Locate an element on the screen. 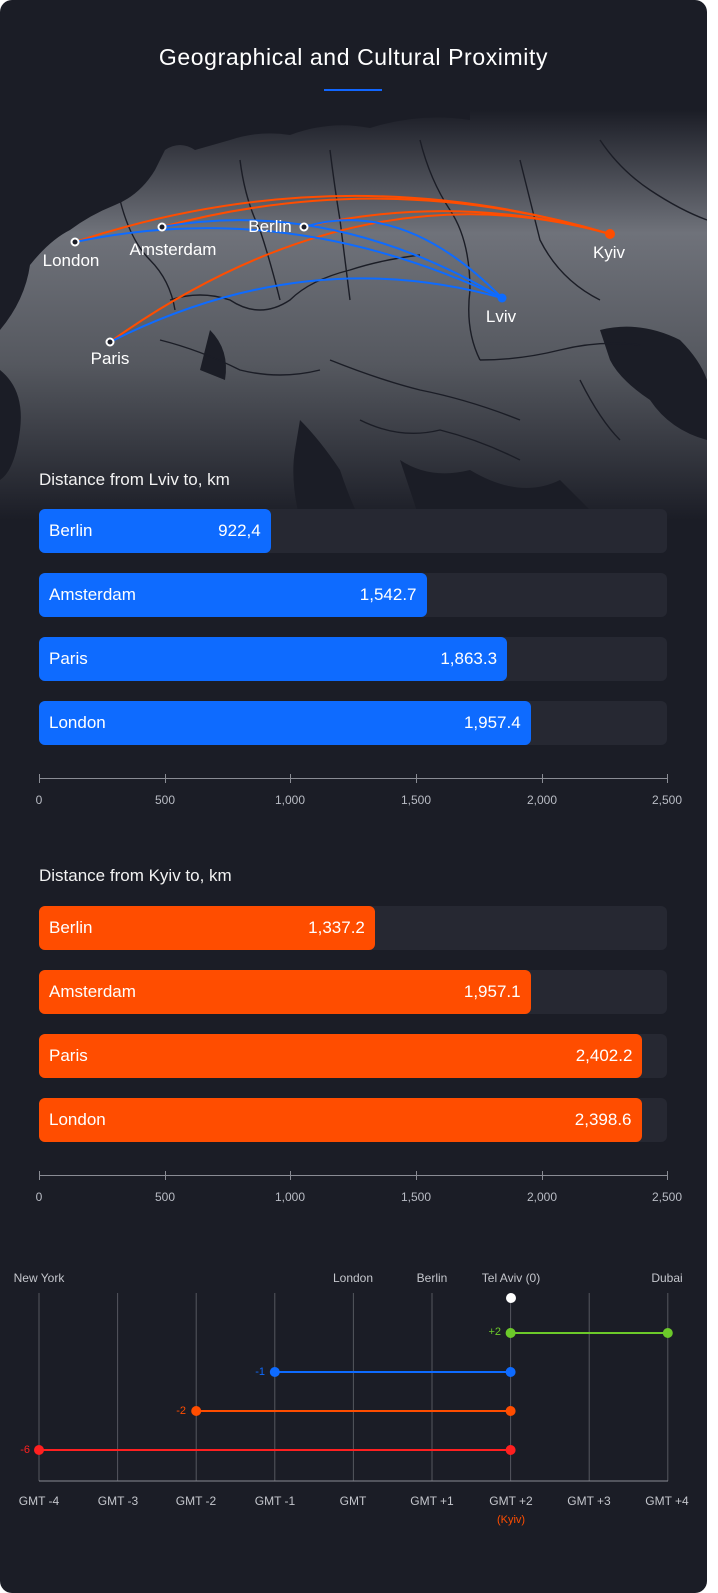 Image resolution: width=718 pixels, height=1593 pixels. city-label-kyiv: Kyiv is located at coordinates (609, 252).